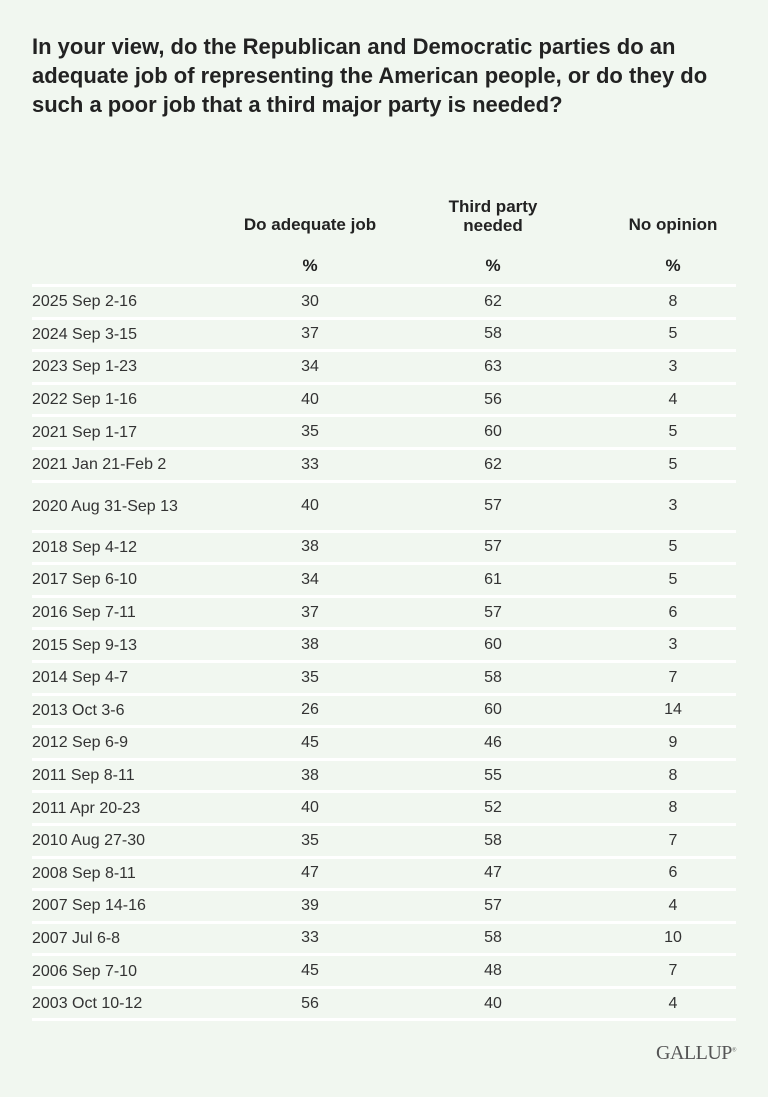  What do you see at coordinates (384, 581) in the screenshot?
I see `table-row: 2017 Sep 6-10 34 61 5` at bounding box center [384, 581].